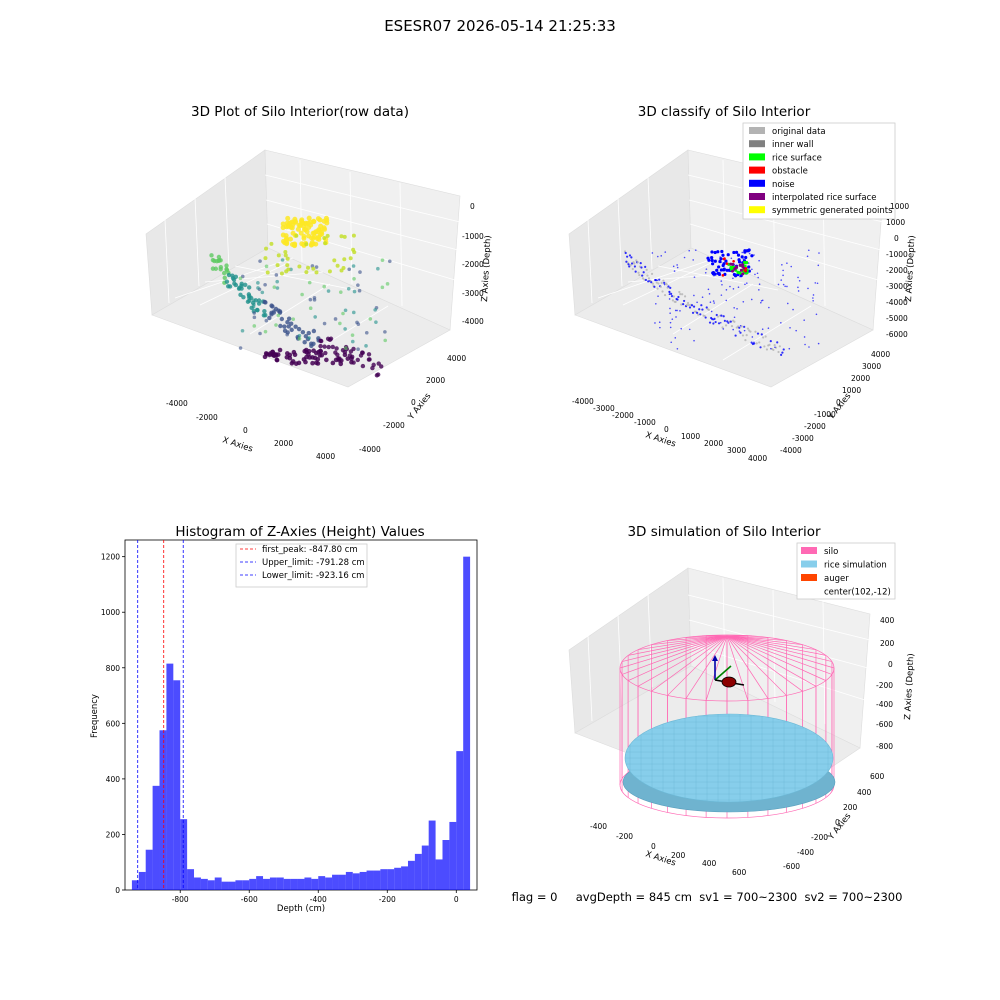 The height and width of the screenshot is (1000, 1000). I want to click on cls-z-axis-label: Z Axies (Depth), so click(910, 268).